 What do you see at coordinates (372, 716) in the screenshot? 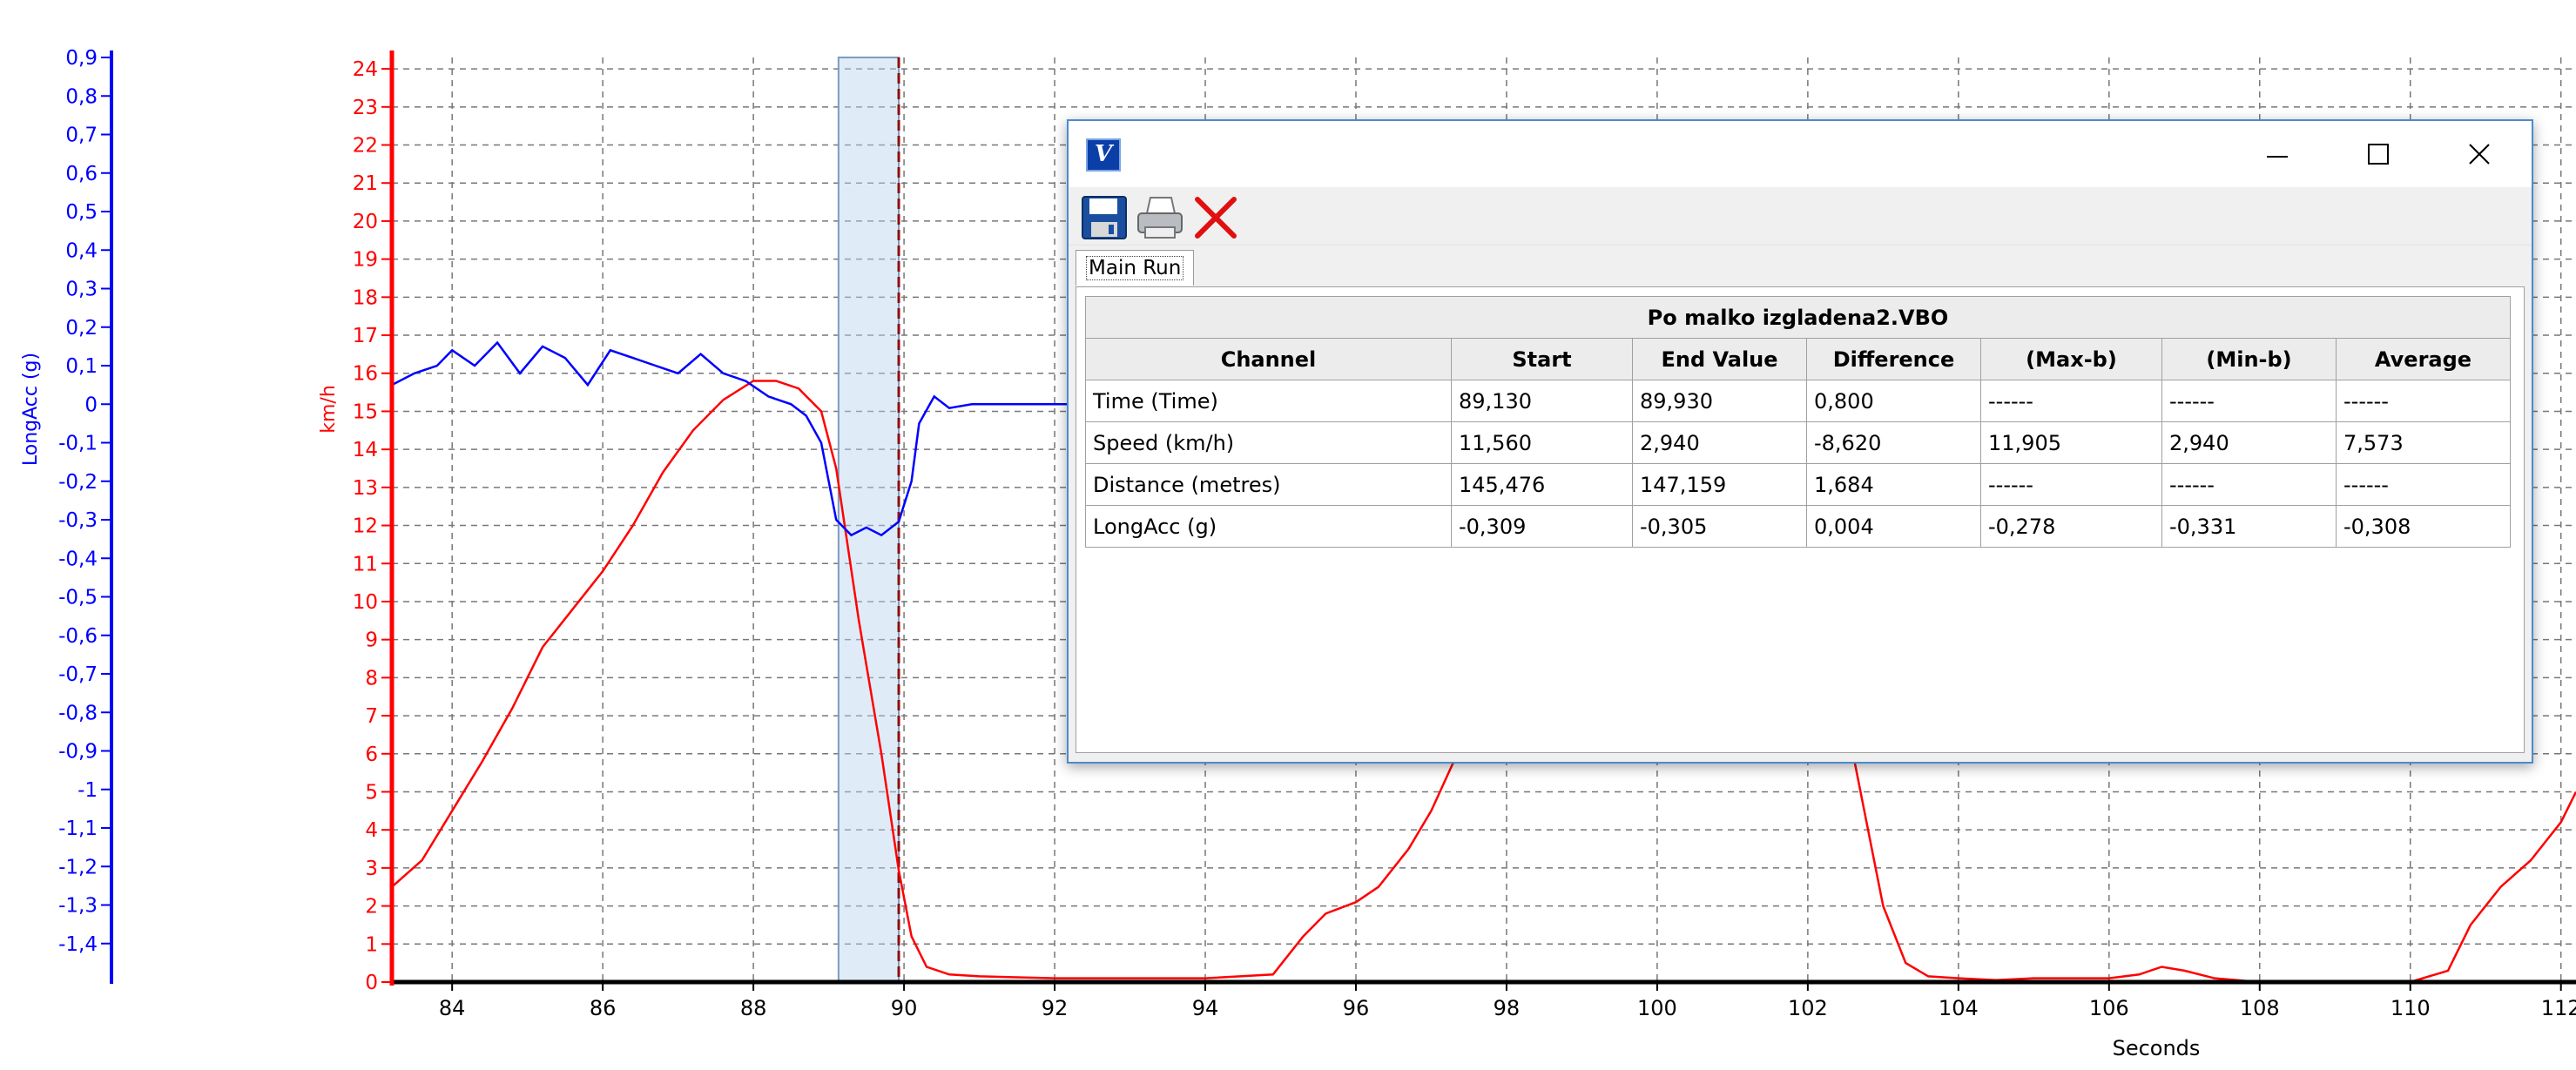
I see `speed-tick-label: 7` at bounding box center [372, 716].